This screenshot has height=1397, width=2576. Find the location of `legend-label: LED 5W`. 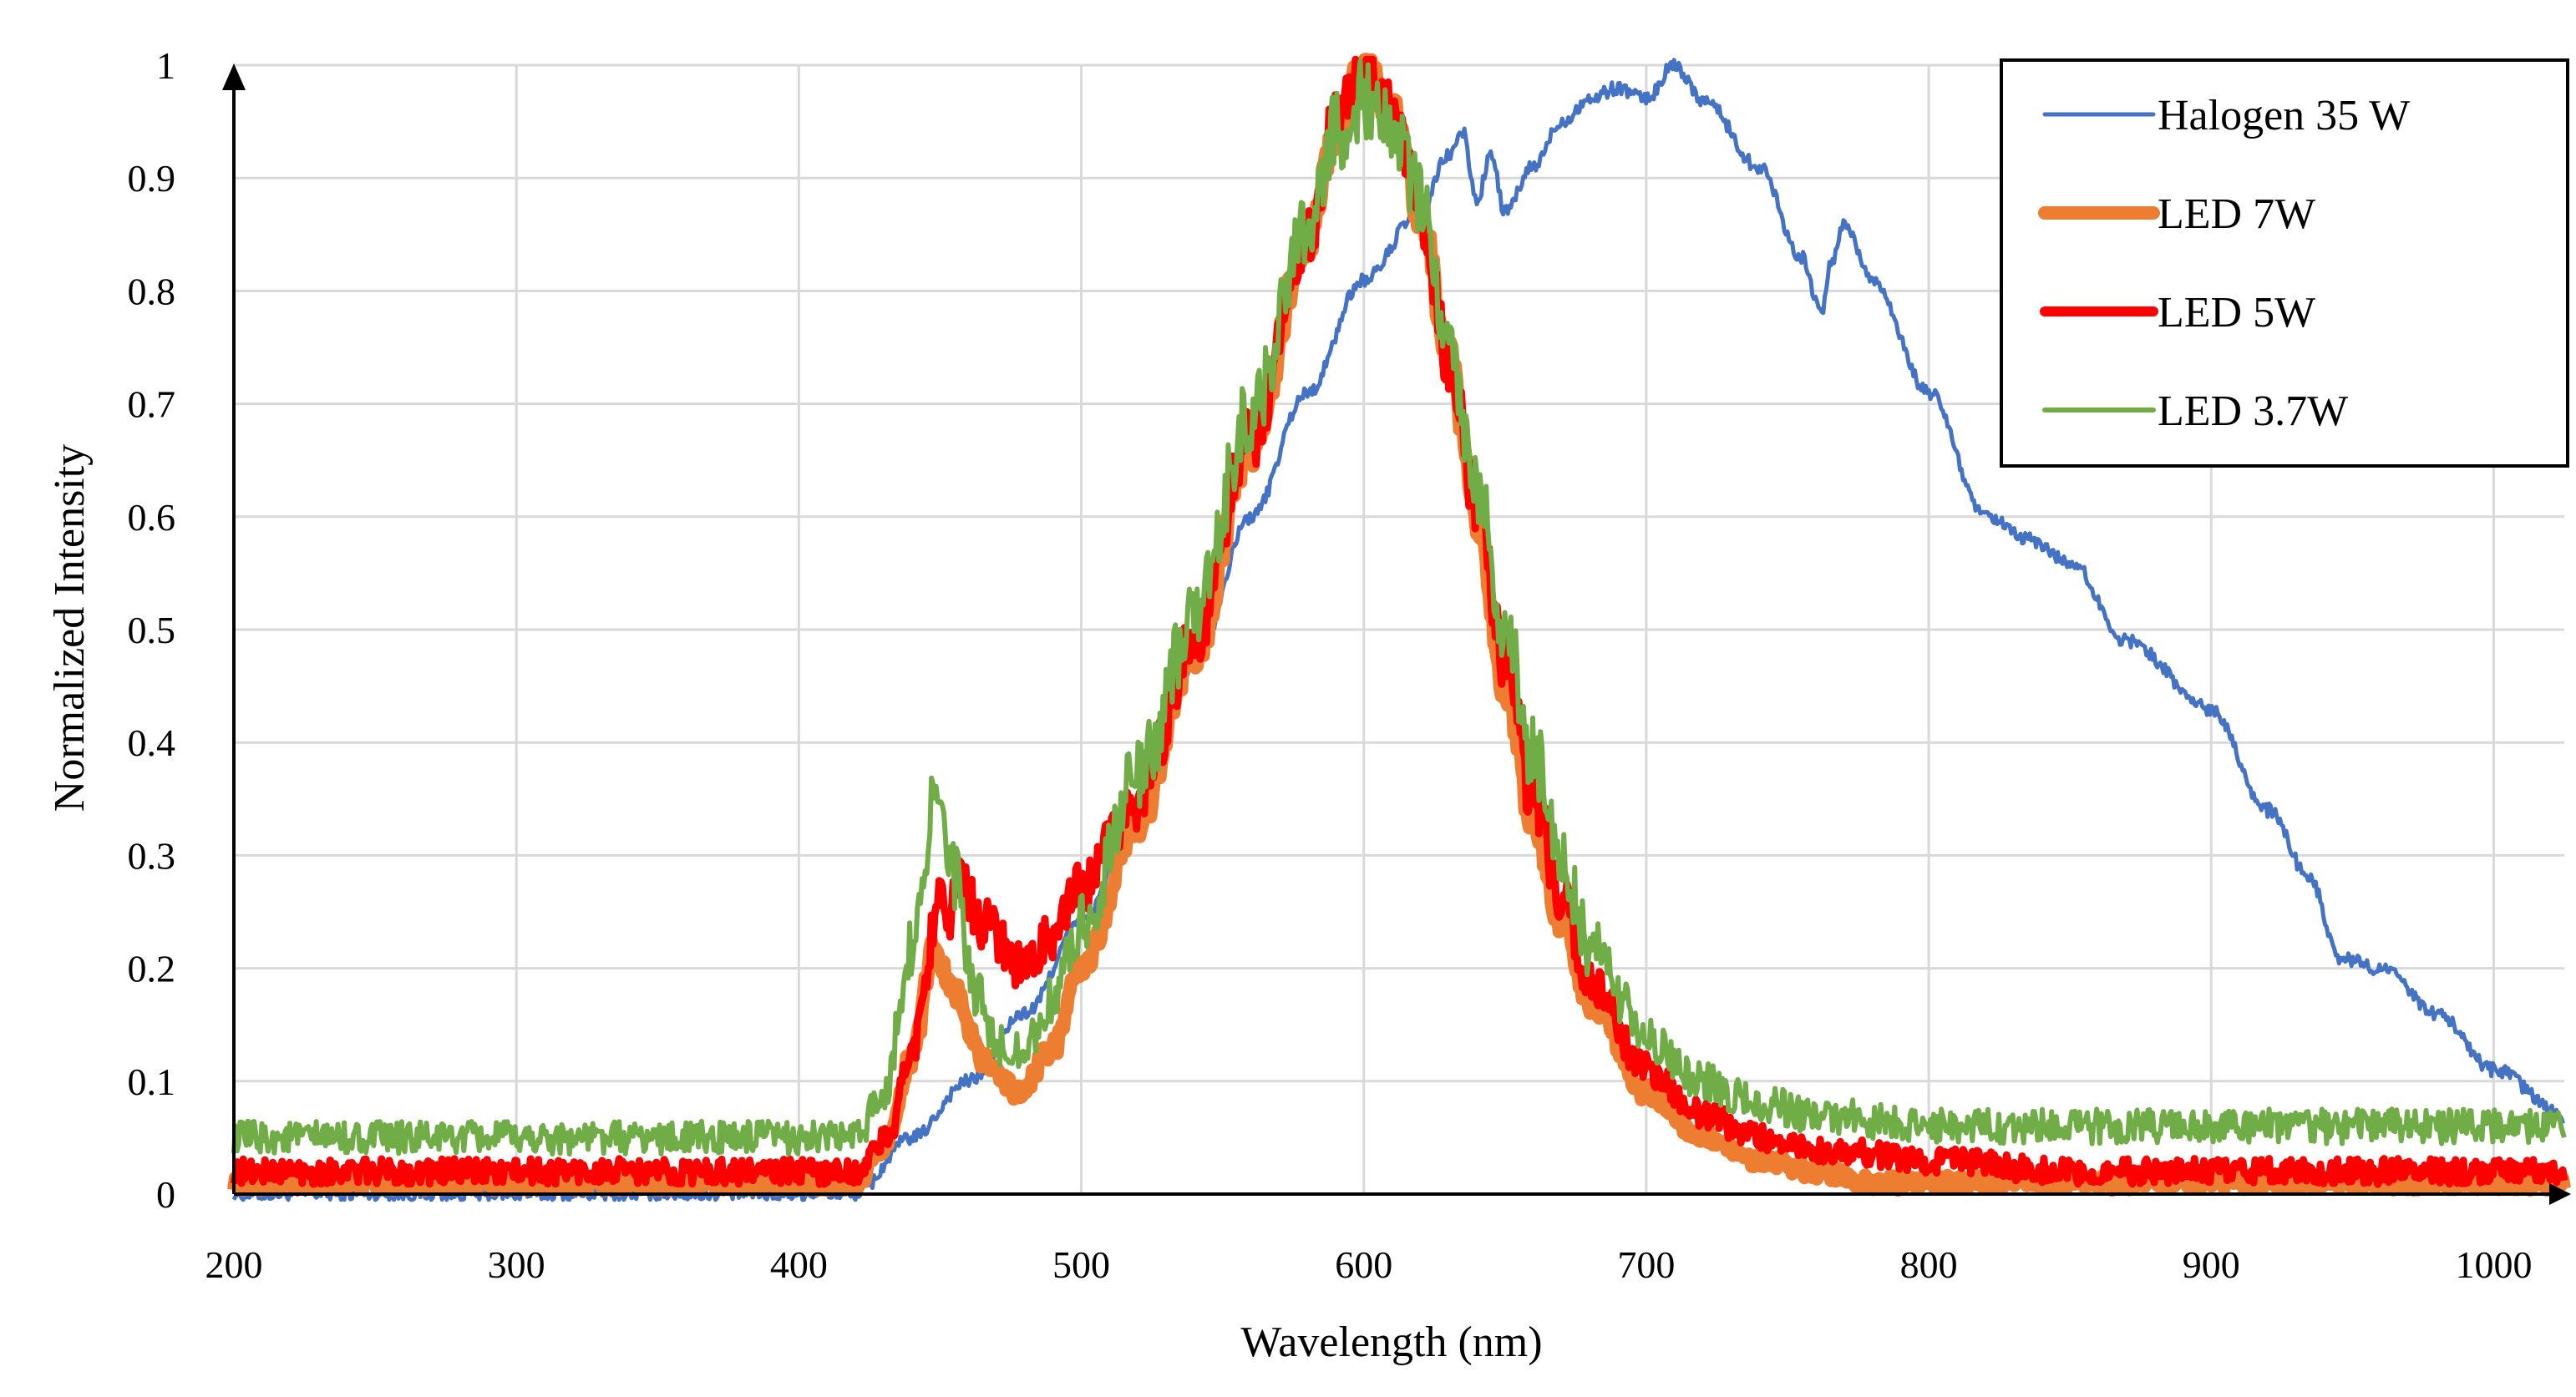

legend-label: LED 5W is located at coordinates (2236, 313).